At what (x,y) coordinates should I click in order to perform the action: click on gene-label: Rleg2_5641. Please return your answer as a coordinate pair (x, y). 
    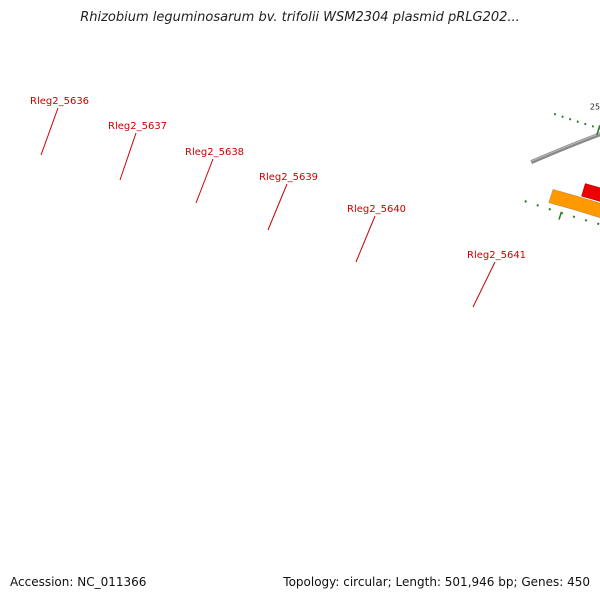
    Looking at the image, I should click on (496, 255).